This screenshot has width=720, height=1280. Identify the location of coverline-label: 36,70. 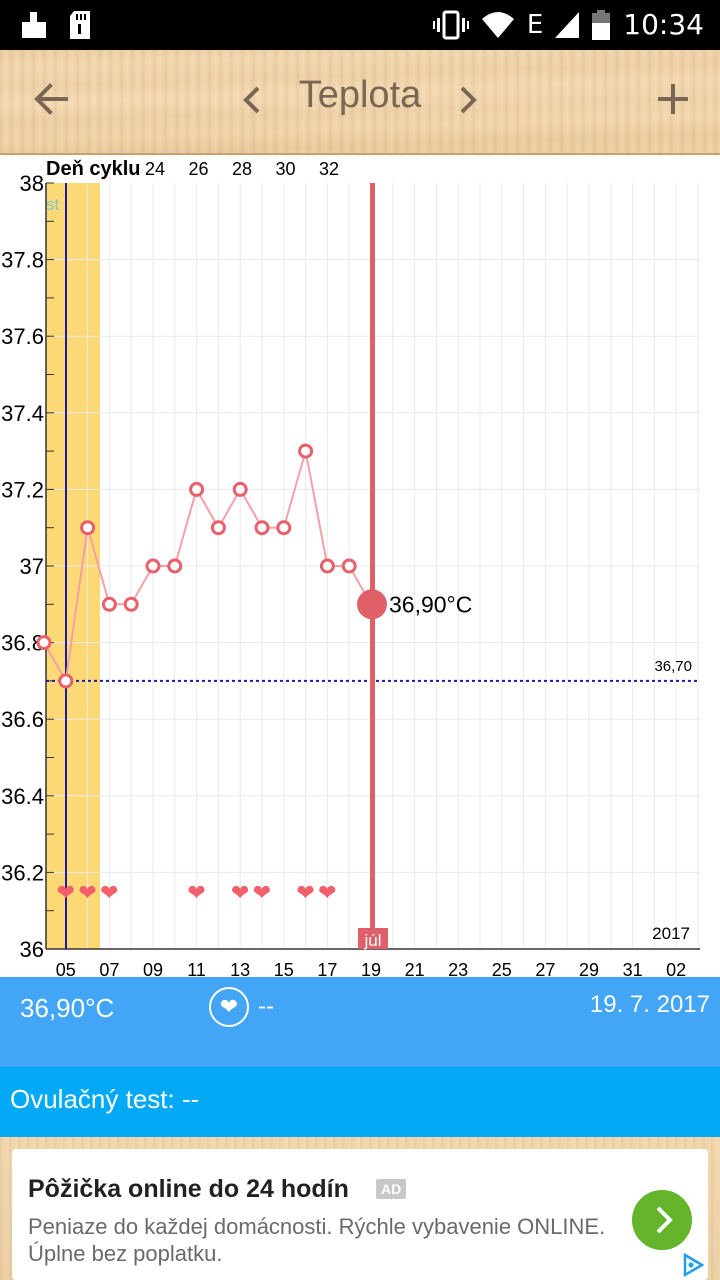
(673, 666).